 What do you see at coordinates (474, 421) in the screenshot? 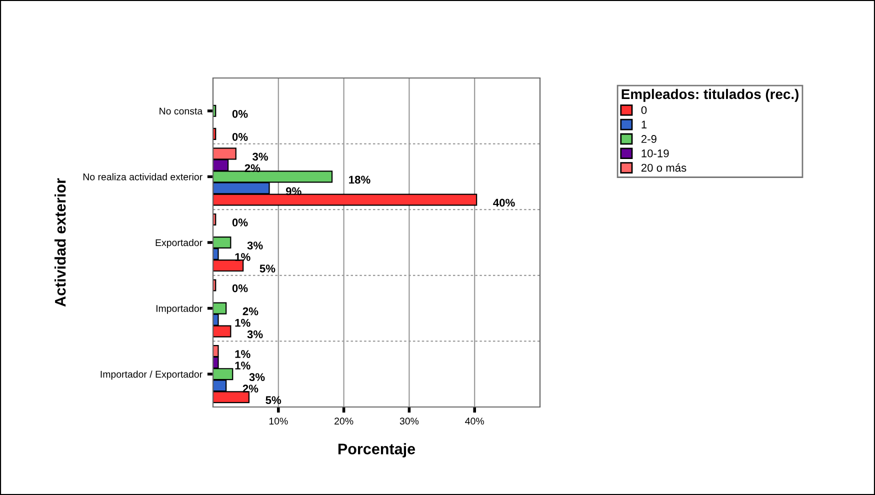
I see `x-tick-label: 40%` at bounding box center [474, 421].